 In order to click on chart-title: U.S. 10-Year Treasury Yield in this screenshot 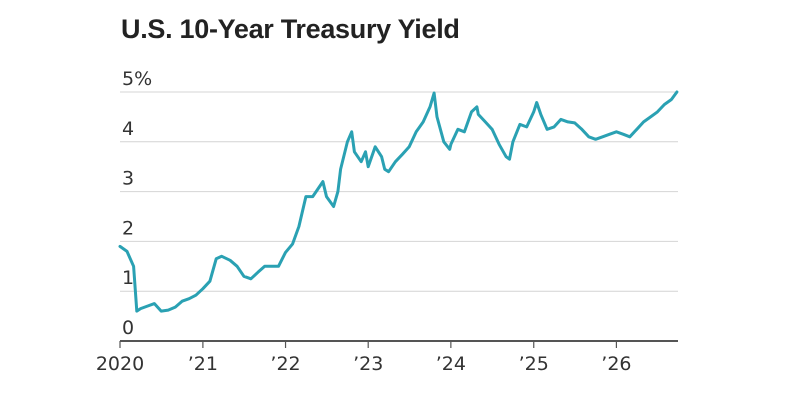, I will do `click(290, 29)`.